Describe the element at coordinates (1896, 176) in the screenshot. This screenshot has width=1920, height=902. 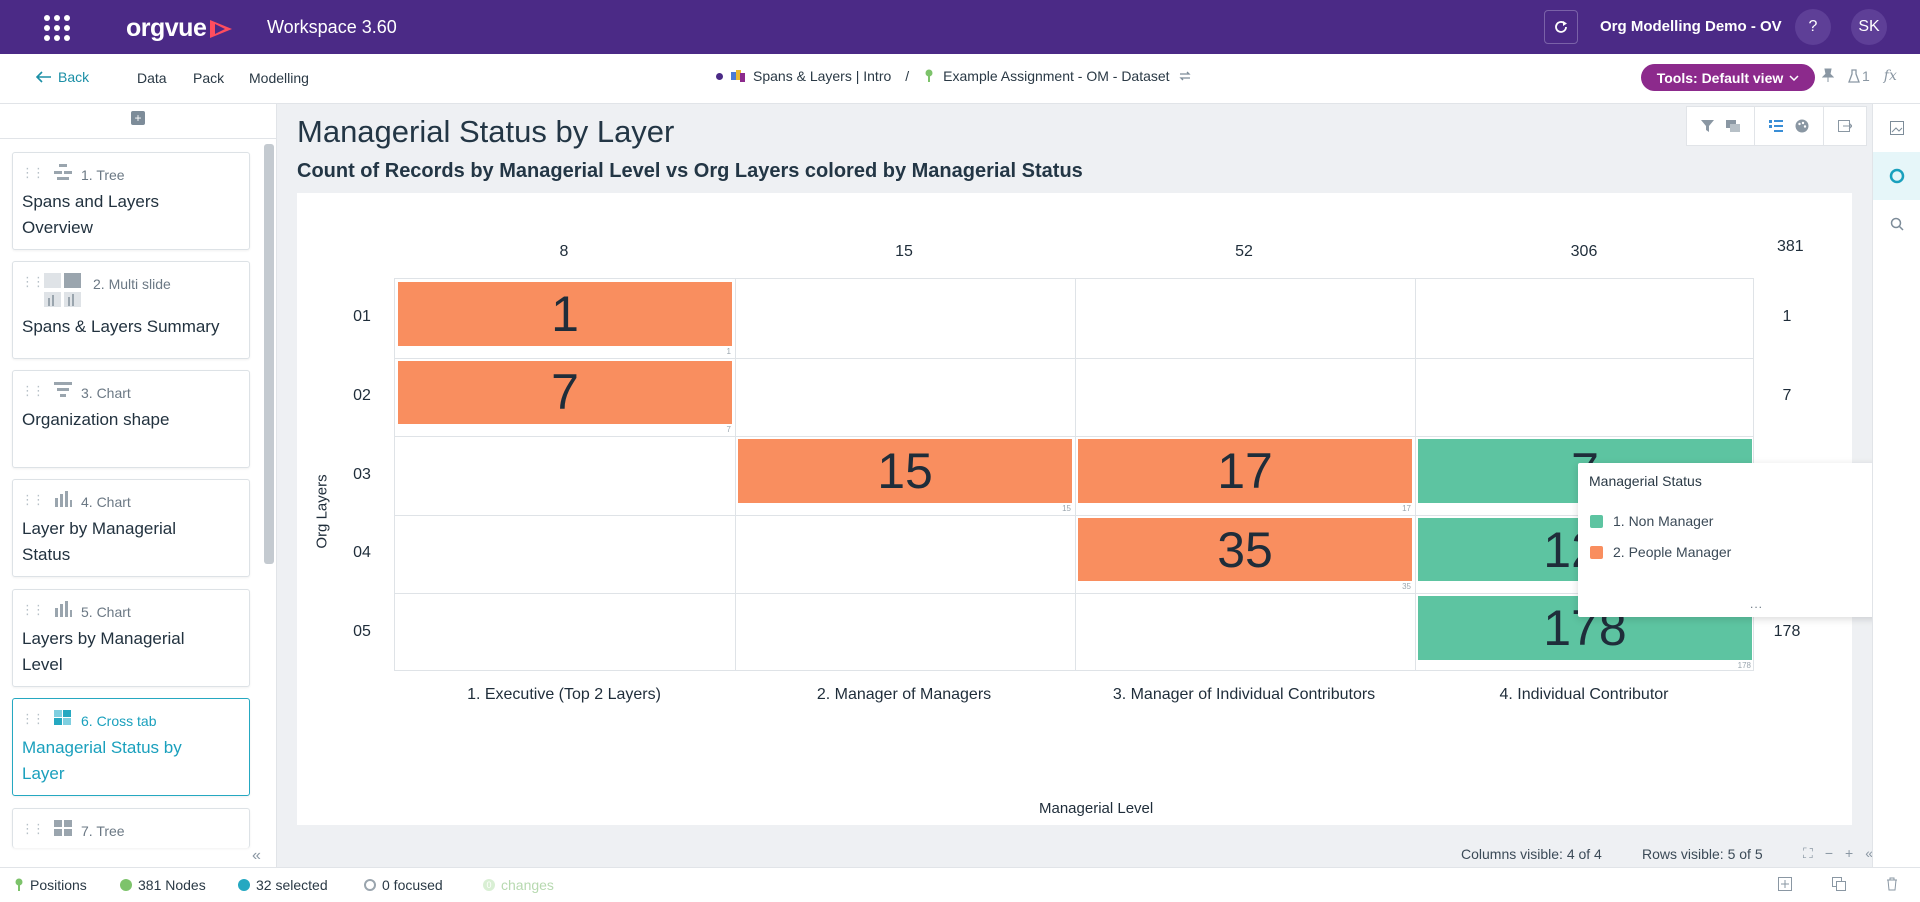
I see `rail-focus-button` at that location.